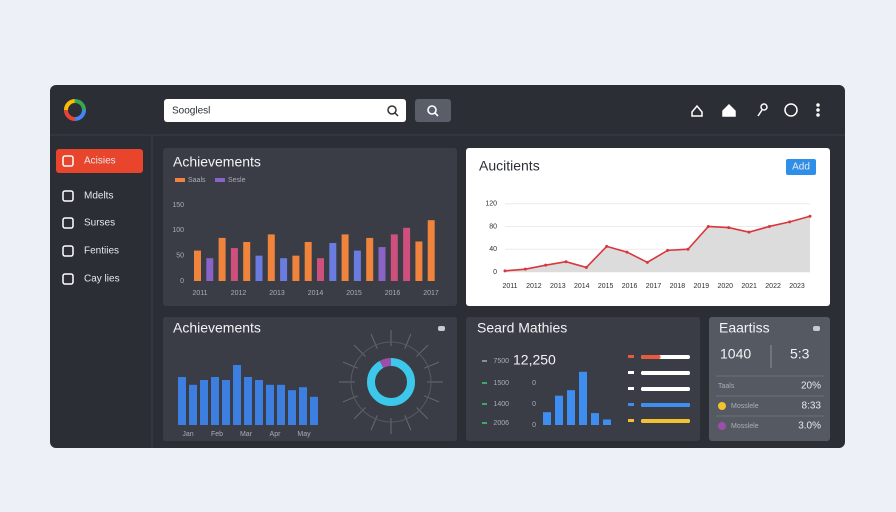 The width and height of the screenshot is (896, 512). Describe the element at coordinates (657, 244) in the screenshot. I see `area` at that location.